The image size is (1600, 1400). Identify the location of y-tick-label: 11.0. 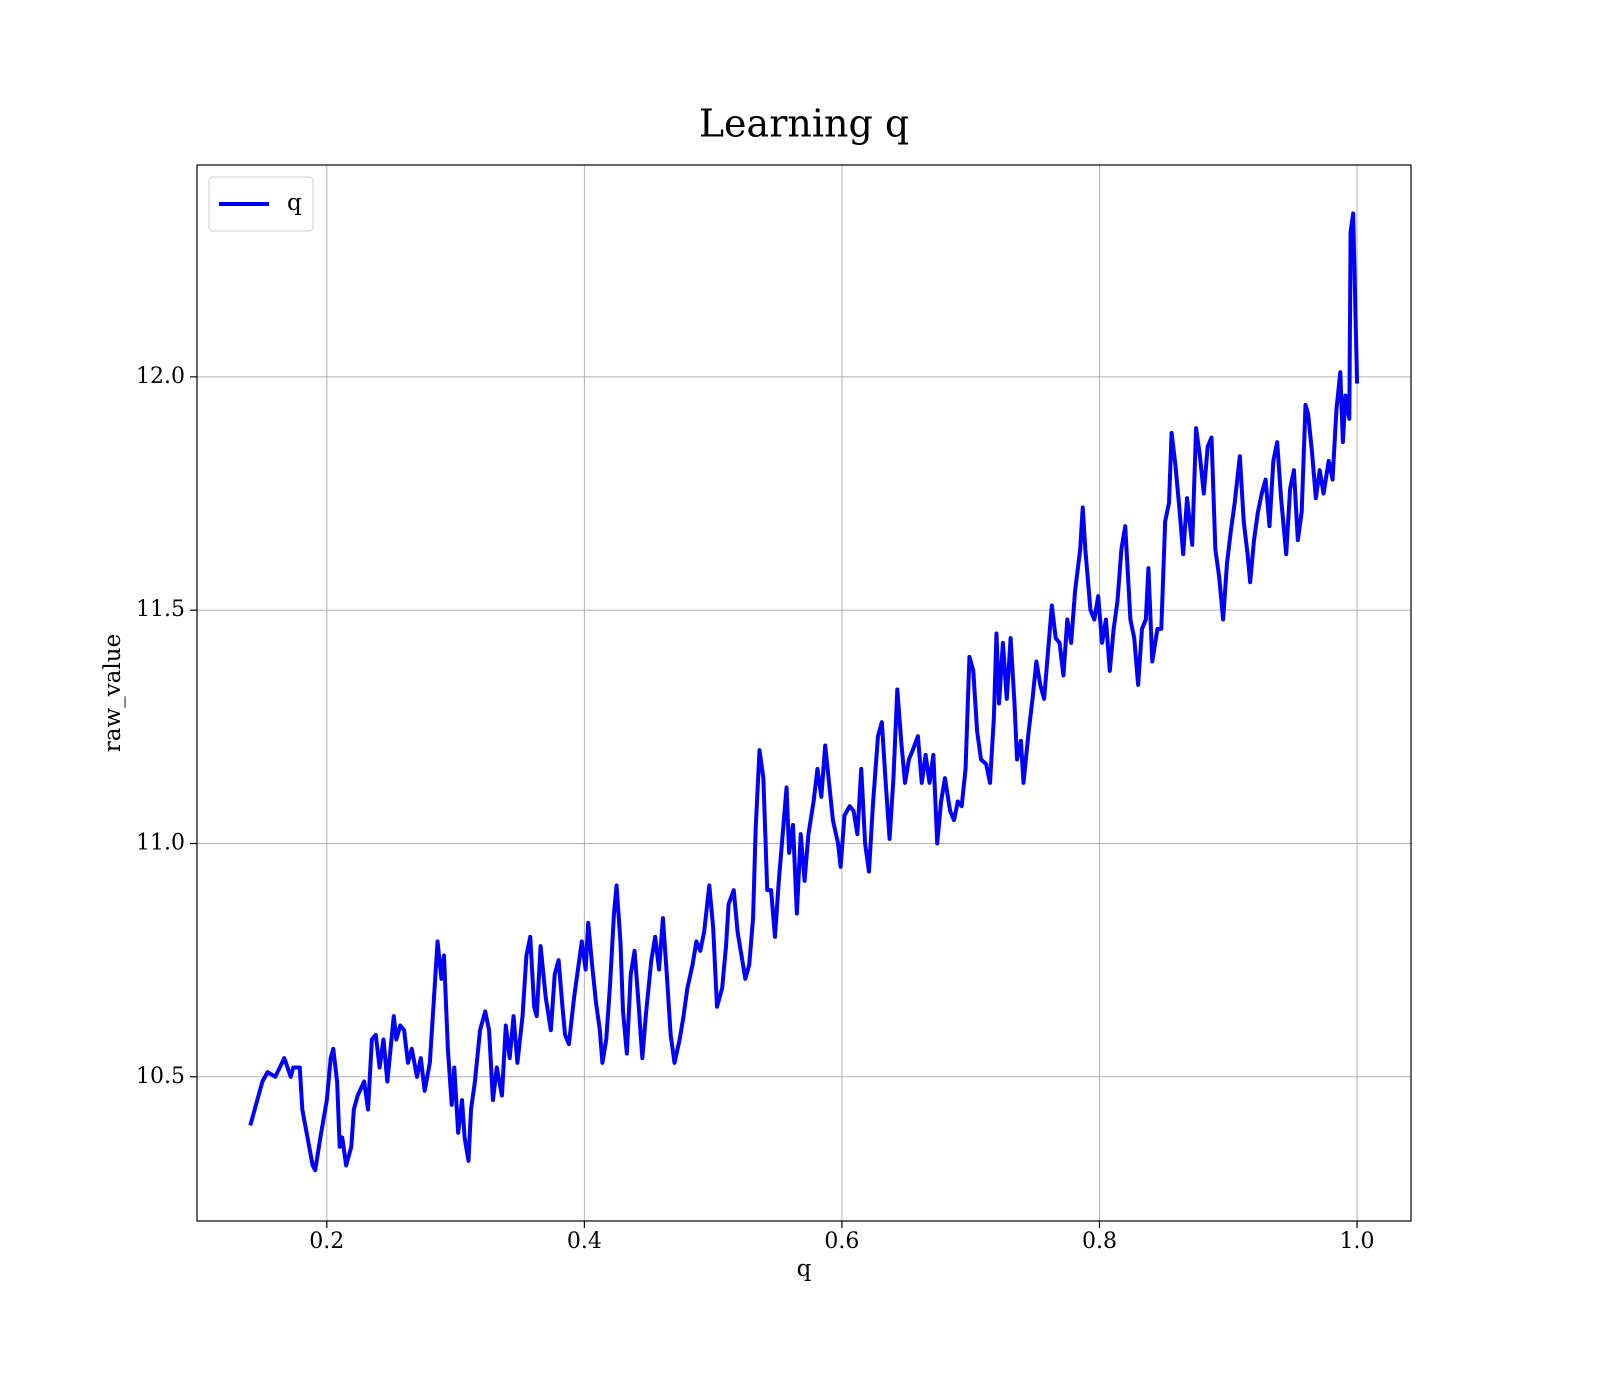
(160, 842).